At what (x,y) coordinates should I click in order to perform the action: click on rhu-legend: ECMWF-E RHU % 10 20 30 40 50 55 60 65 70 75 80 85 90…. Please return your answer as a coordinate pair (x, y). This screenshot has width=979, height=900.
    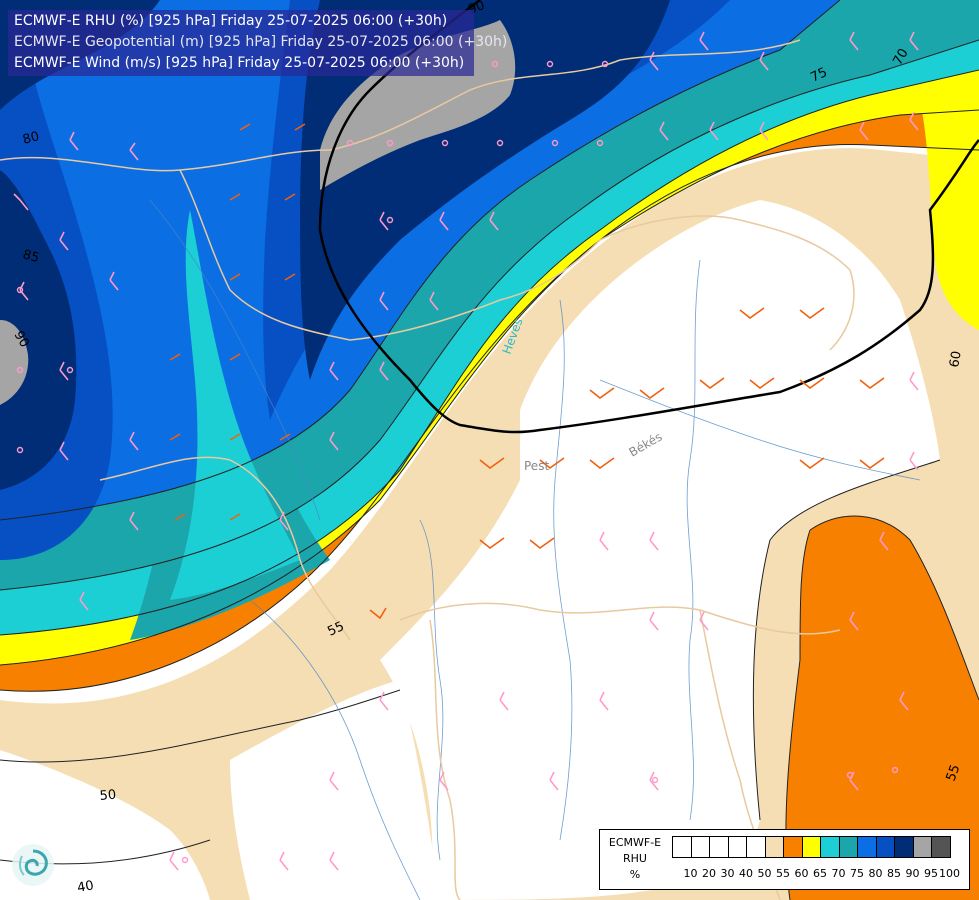
    Looking at the image, I should click on (784, 859).